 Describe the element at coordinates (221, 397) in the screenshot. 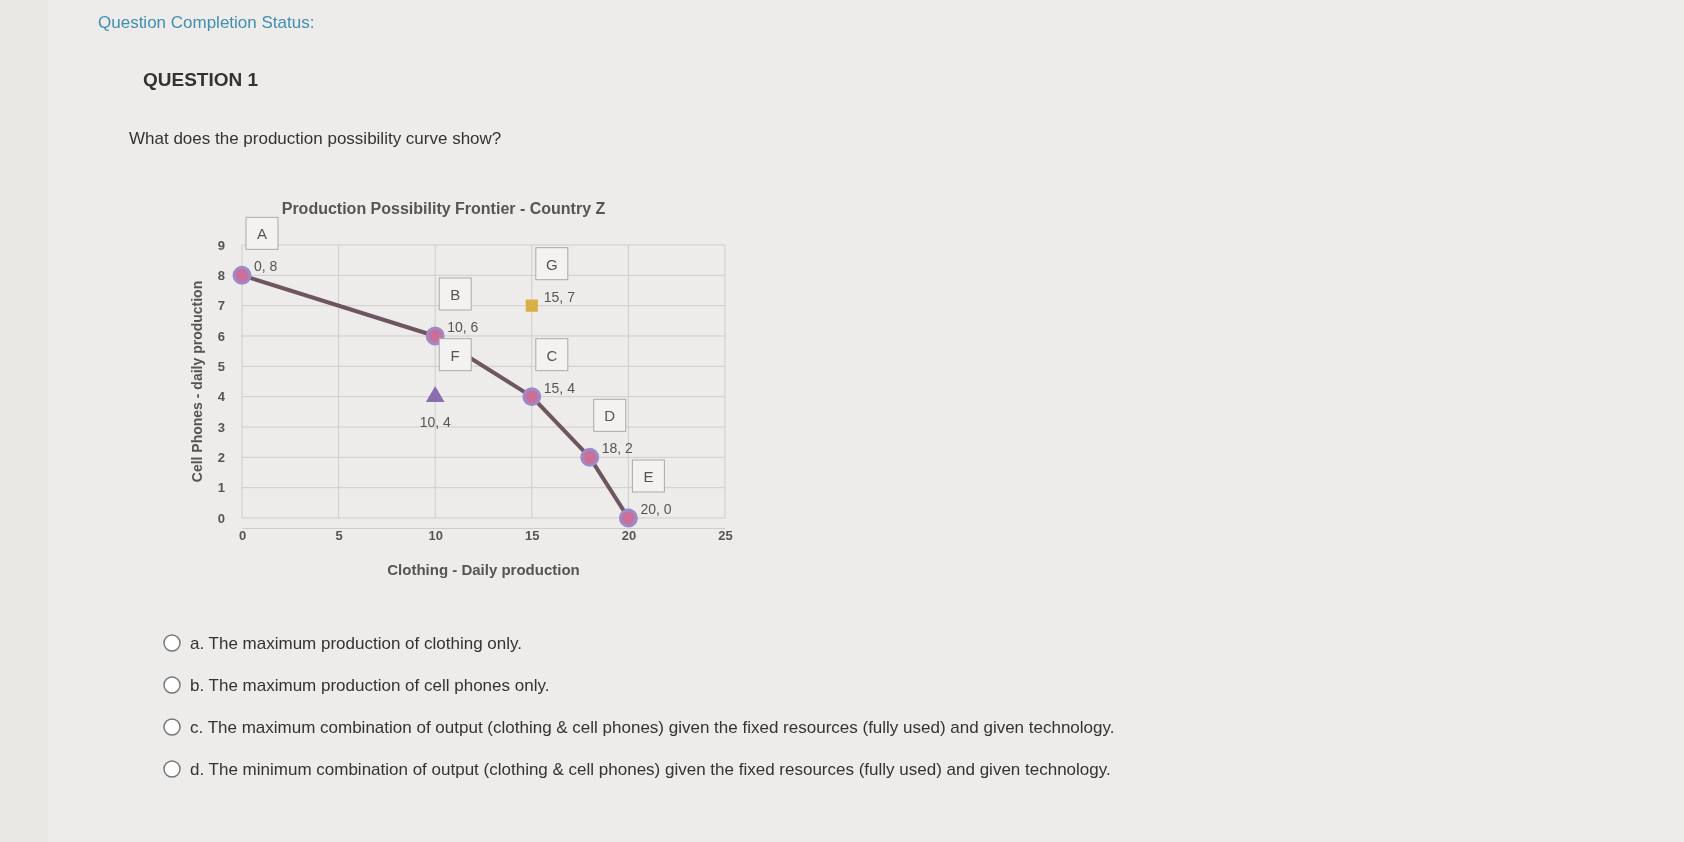

I see `y-tick-label: 4` at that location.